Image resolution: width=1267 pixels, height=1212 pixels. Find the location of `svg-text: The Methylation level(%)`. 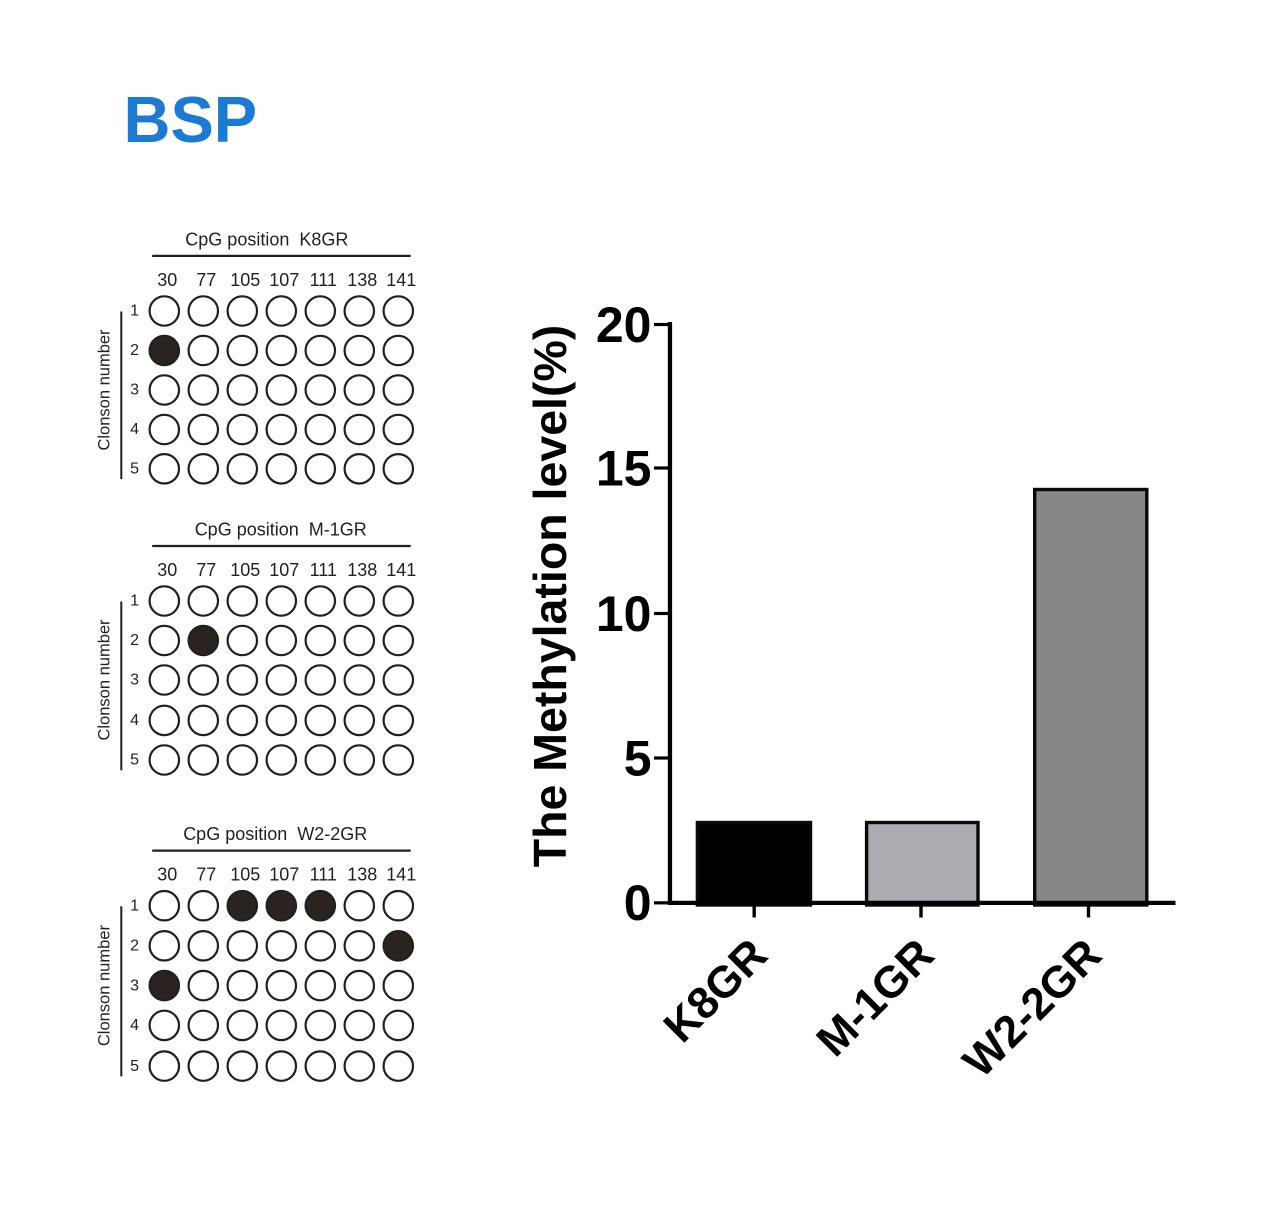

svg-text: The Methylation level(%) is located at coordinates (550, 596).